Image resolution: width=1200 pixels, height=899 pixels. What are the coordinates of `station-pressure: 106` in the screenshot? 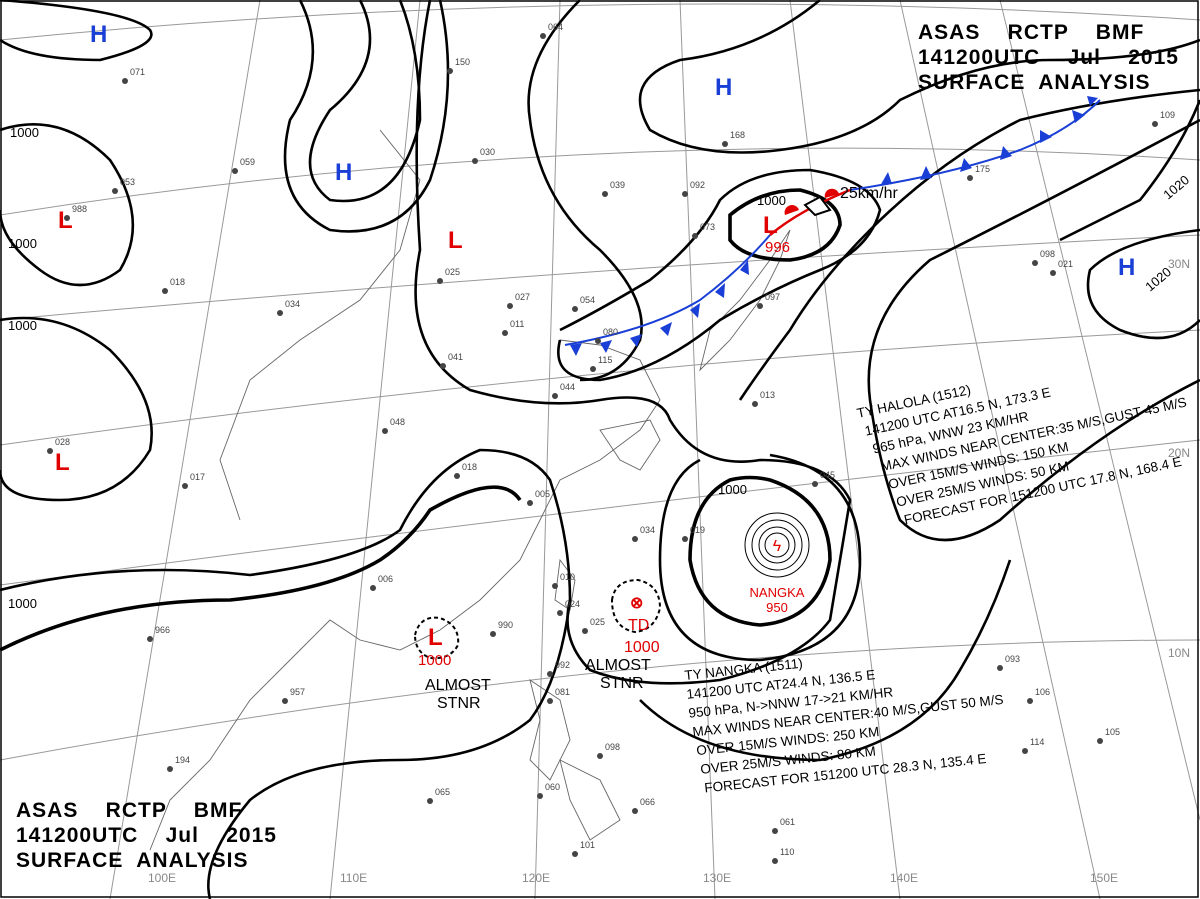 It's located at (1042, 692).